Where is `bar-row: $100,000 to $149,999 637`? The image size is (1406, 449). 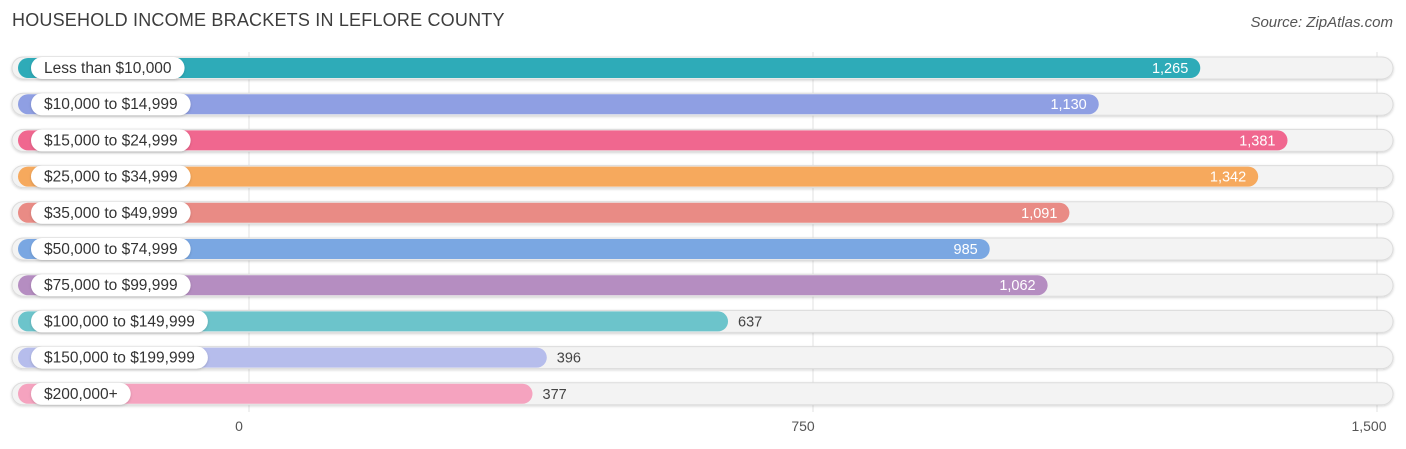
bar-row: $100,000 to $149,999 637 is located at coordinates (702, 321).